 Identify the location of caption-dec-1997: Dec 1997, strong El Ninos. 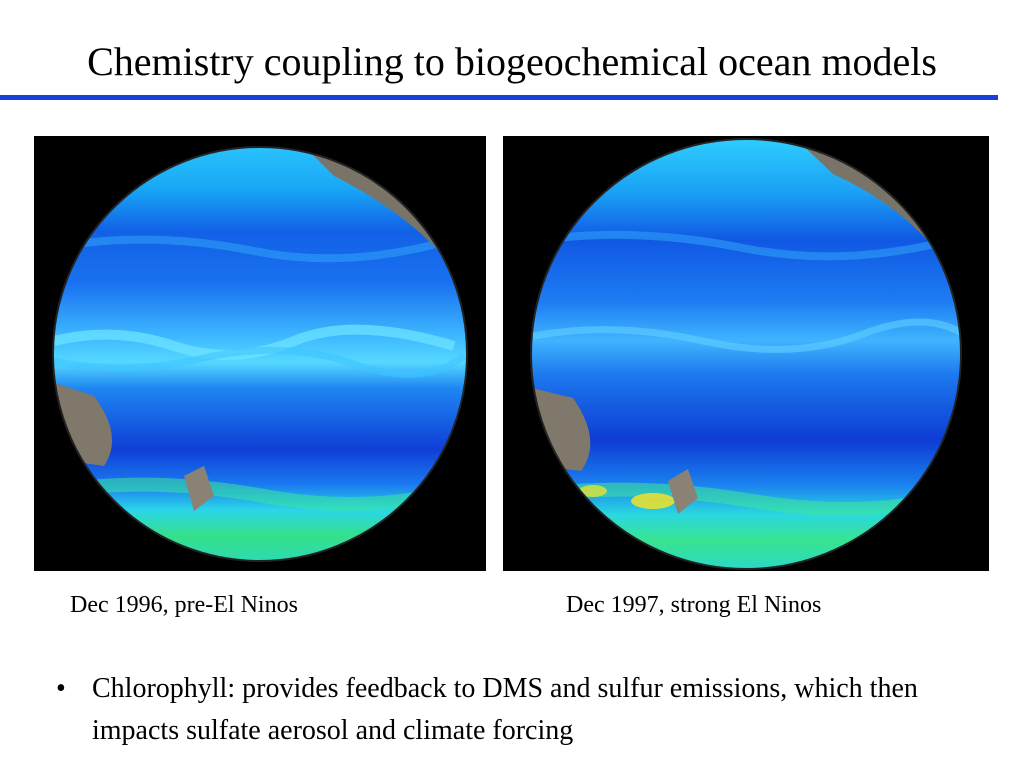
(694, 605).